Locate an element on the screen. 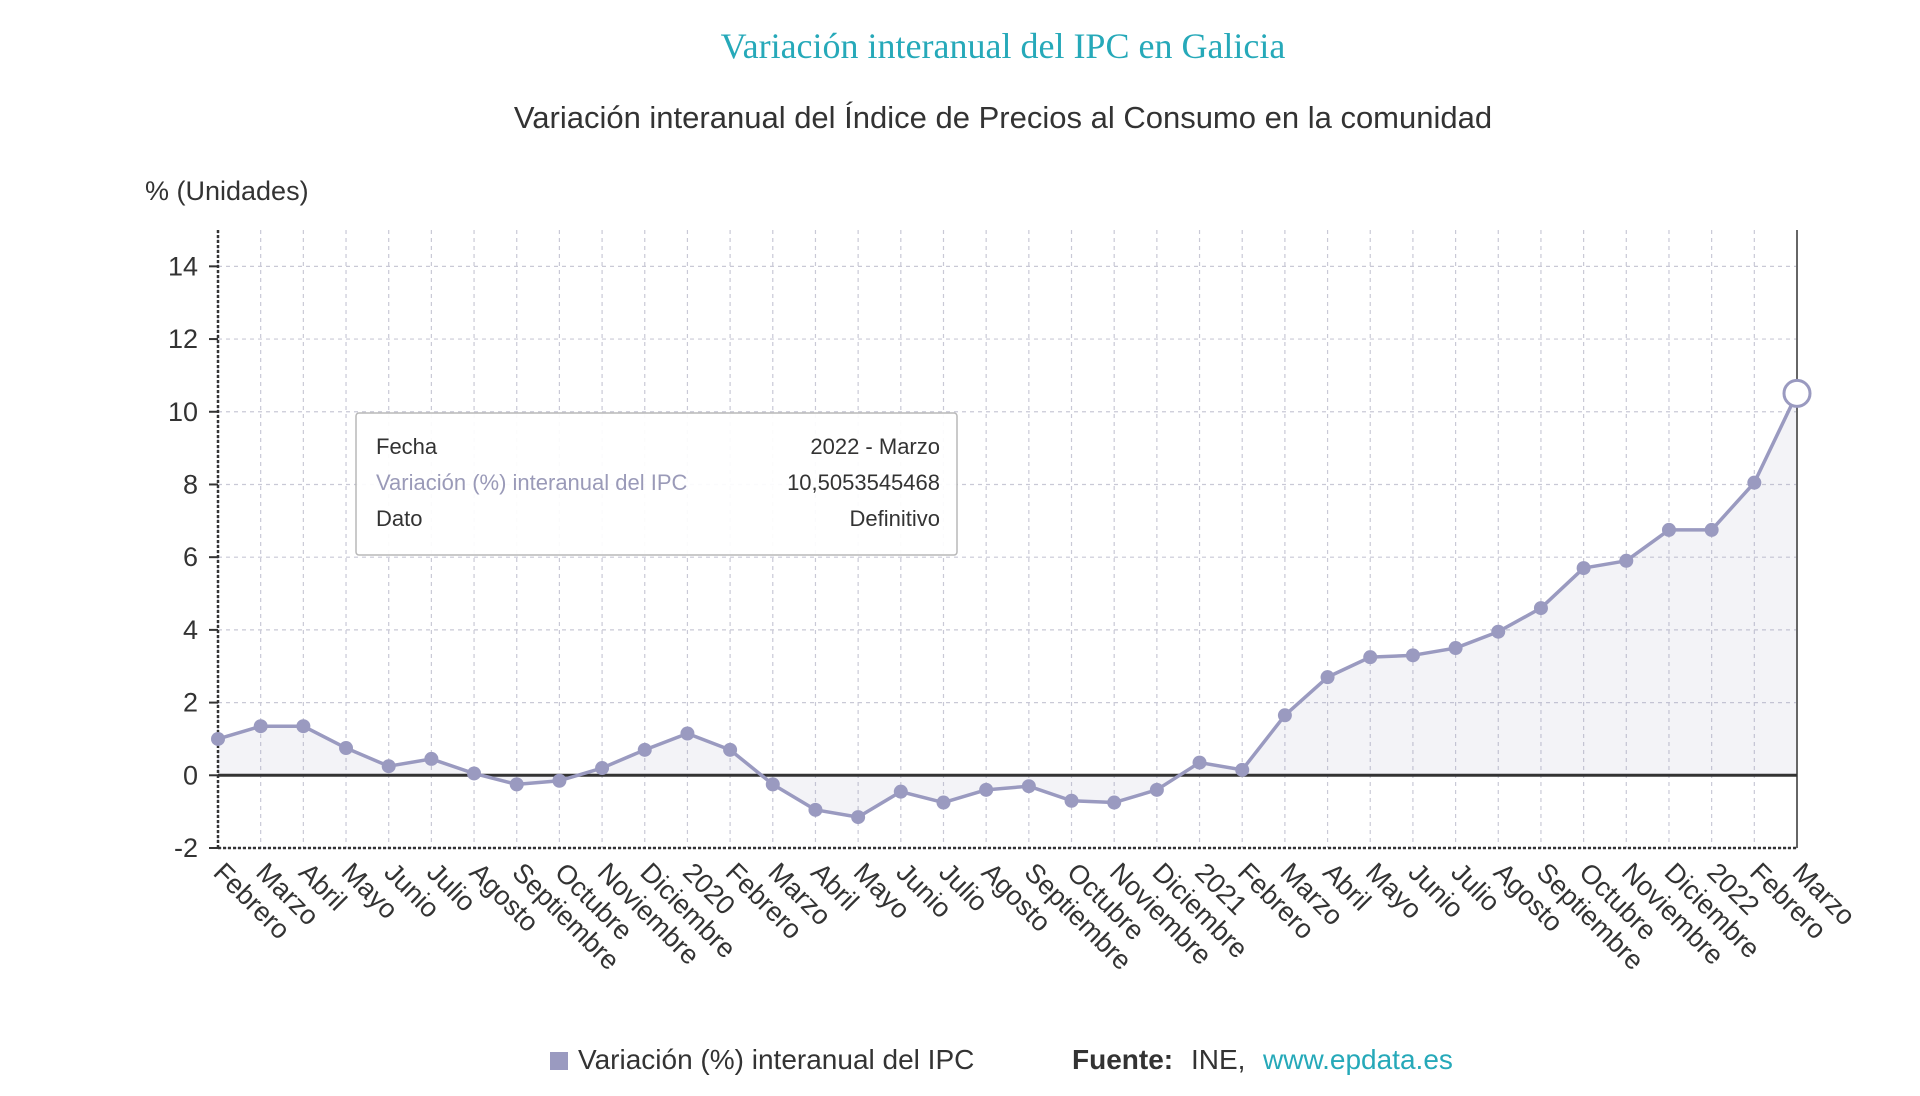 Image resolution: width=1920 pixels, height=1096 pixels. tooltip-label-series: Variación (%) interanual del IPC is located at coordinates (532, 482).